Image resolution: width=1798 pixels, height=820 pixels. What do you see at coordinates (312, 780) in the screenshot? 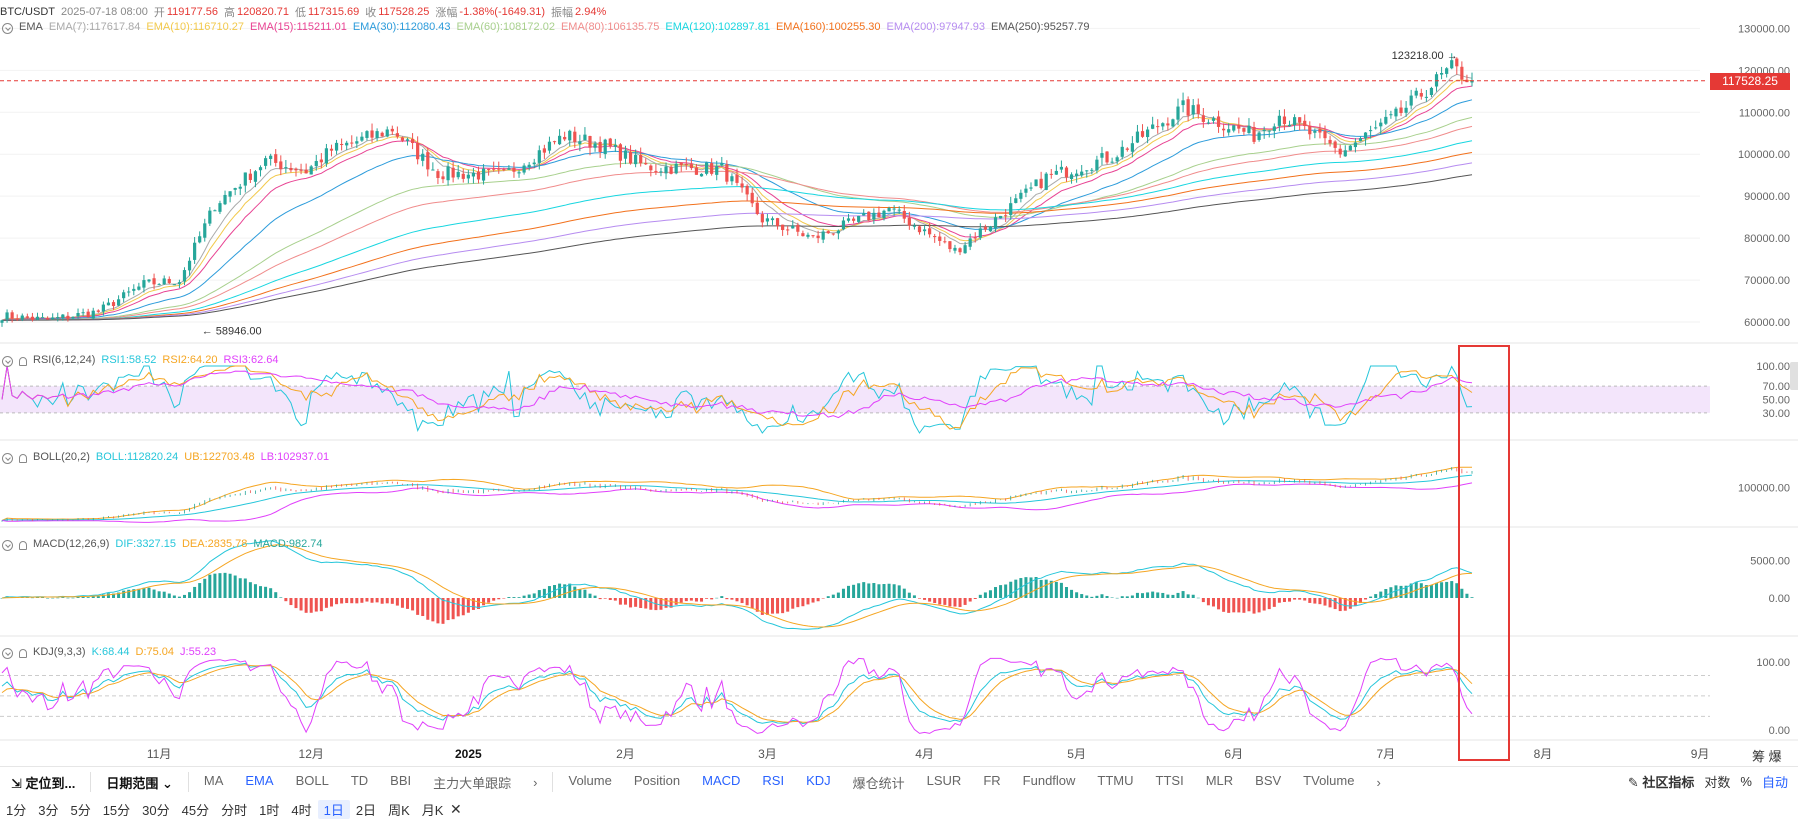
I see `indicator-boll: BOLL` at bounding box center [312, 780].